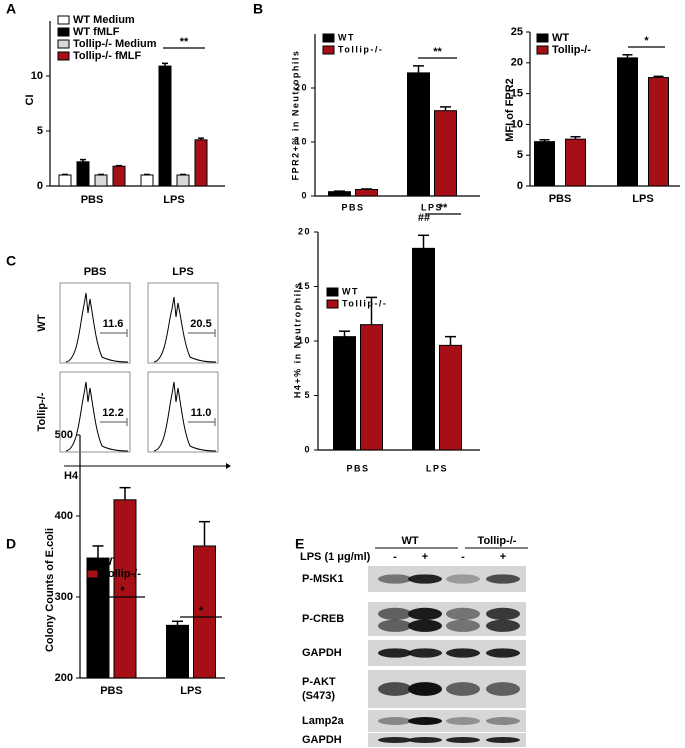 The image size is (685, 748). I want to click on panel-label: D, so click(11, 544).